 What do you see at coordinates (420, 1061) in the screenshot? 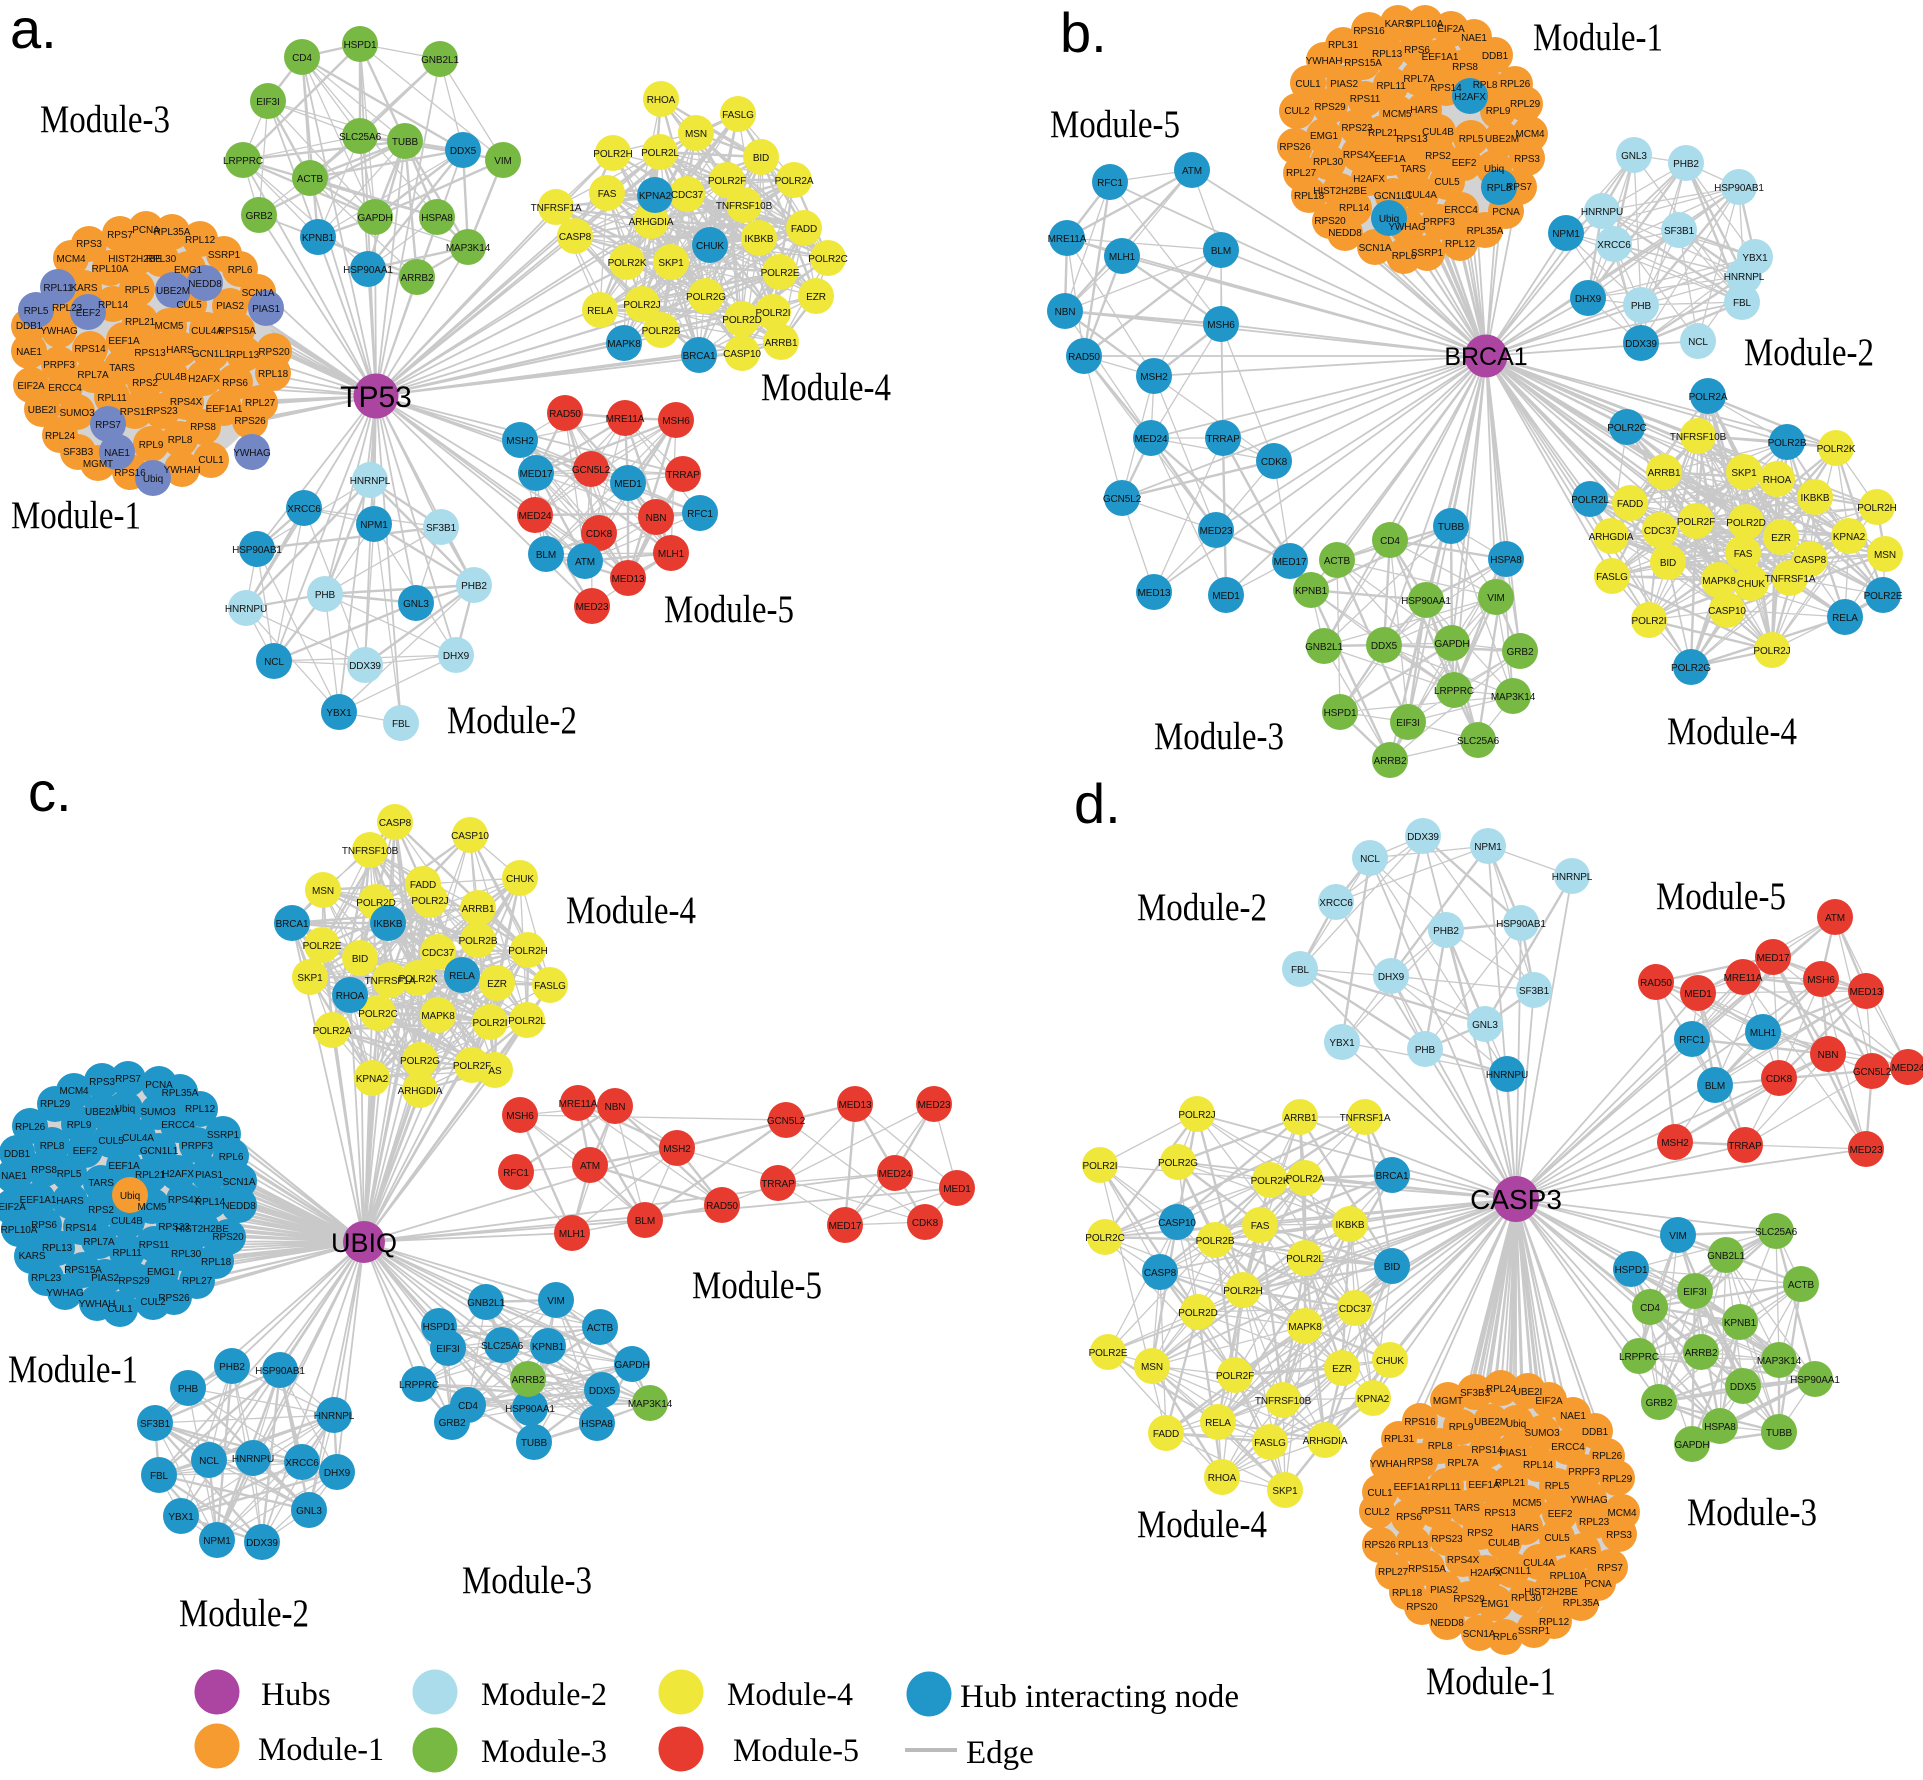
I see `svg-text: POLR2G` at bounding box center [420, 1061].